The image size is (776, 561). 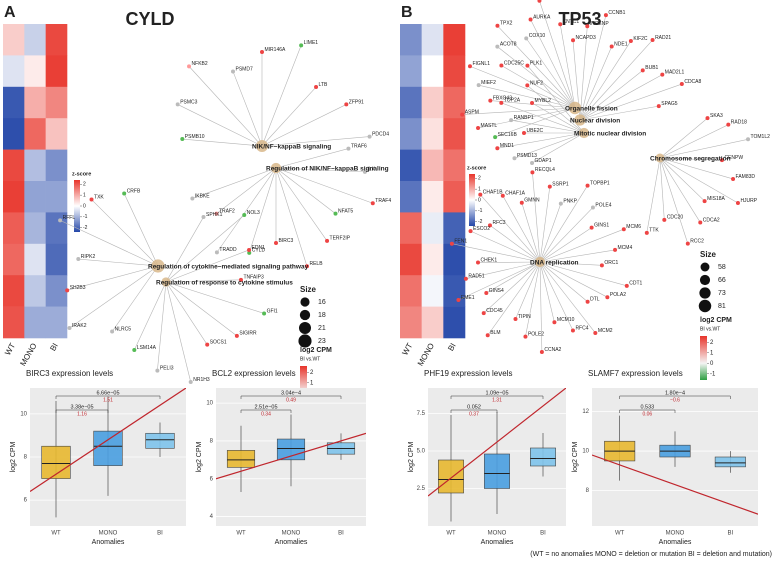 I want to click on x-tick-label: BI, so click(x=341, y=534).